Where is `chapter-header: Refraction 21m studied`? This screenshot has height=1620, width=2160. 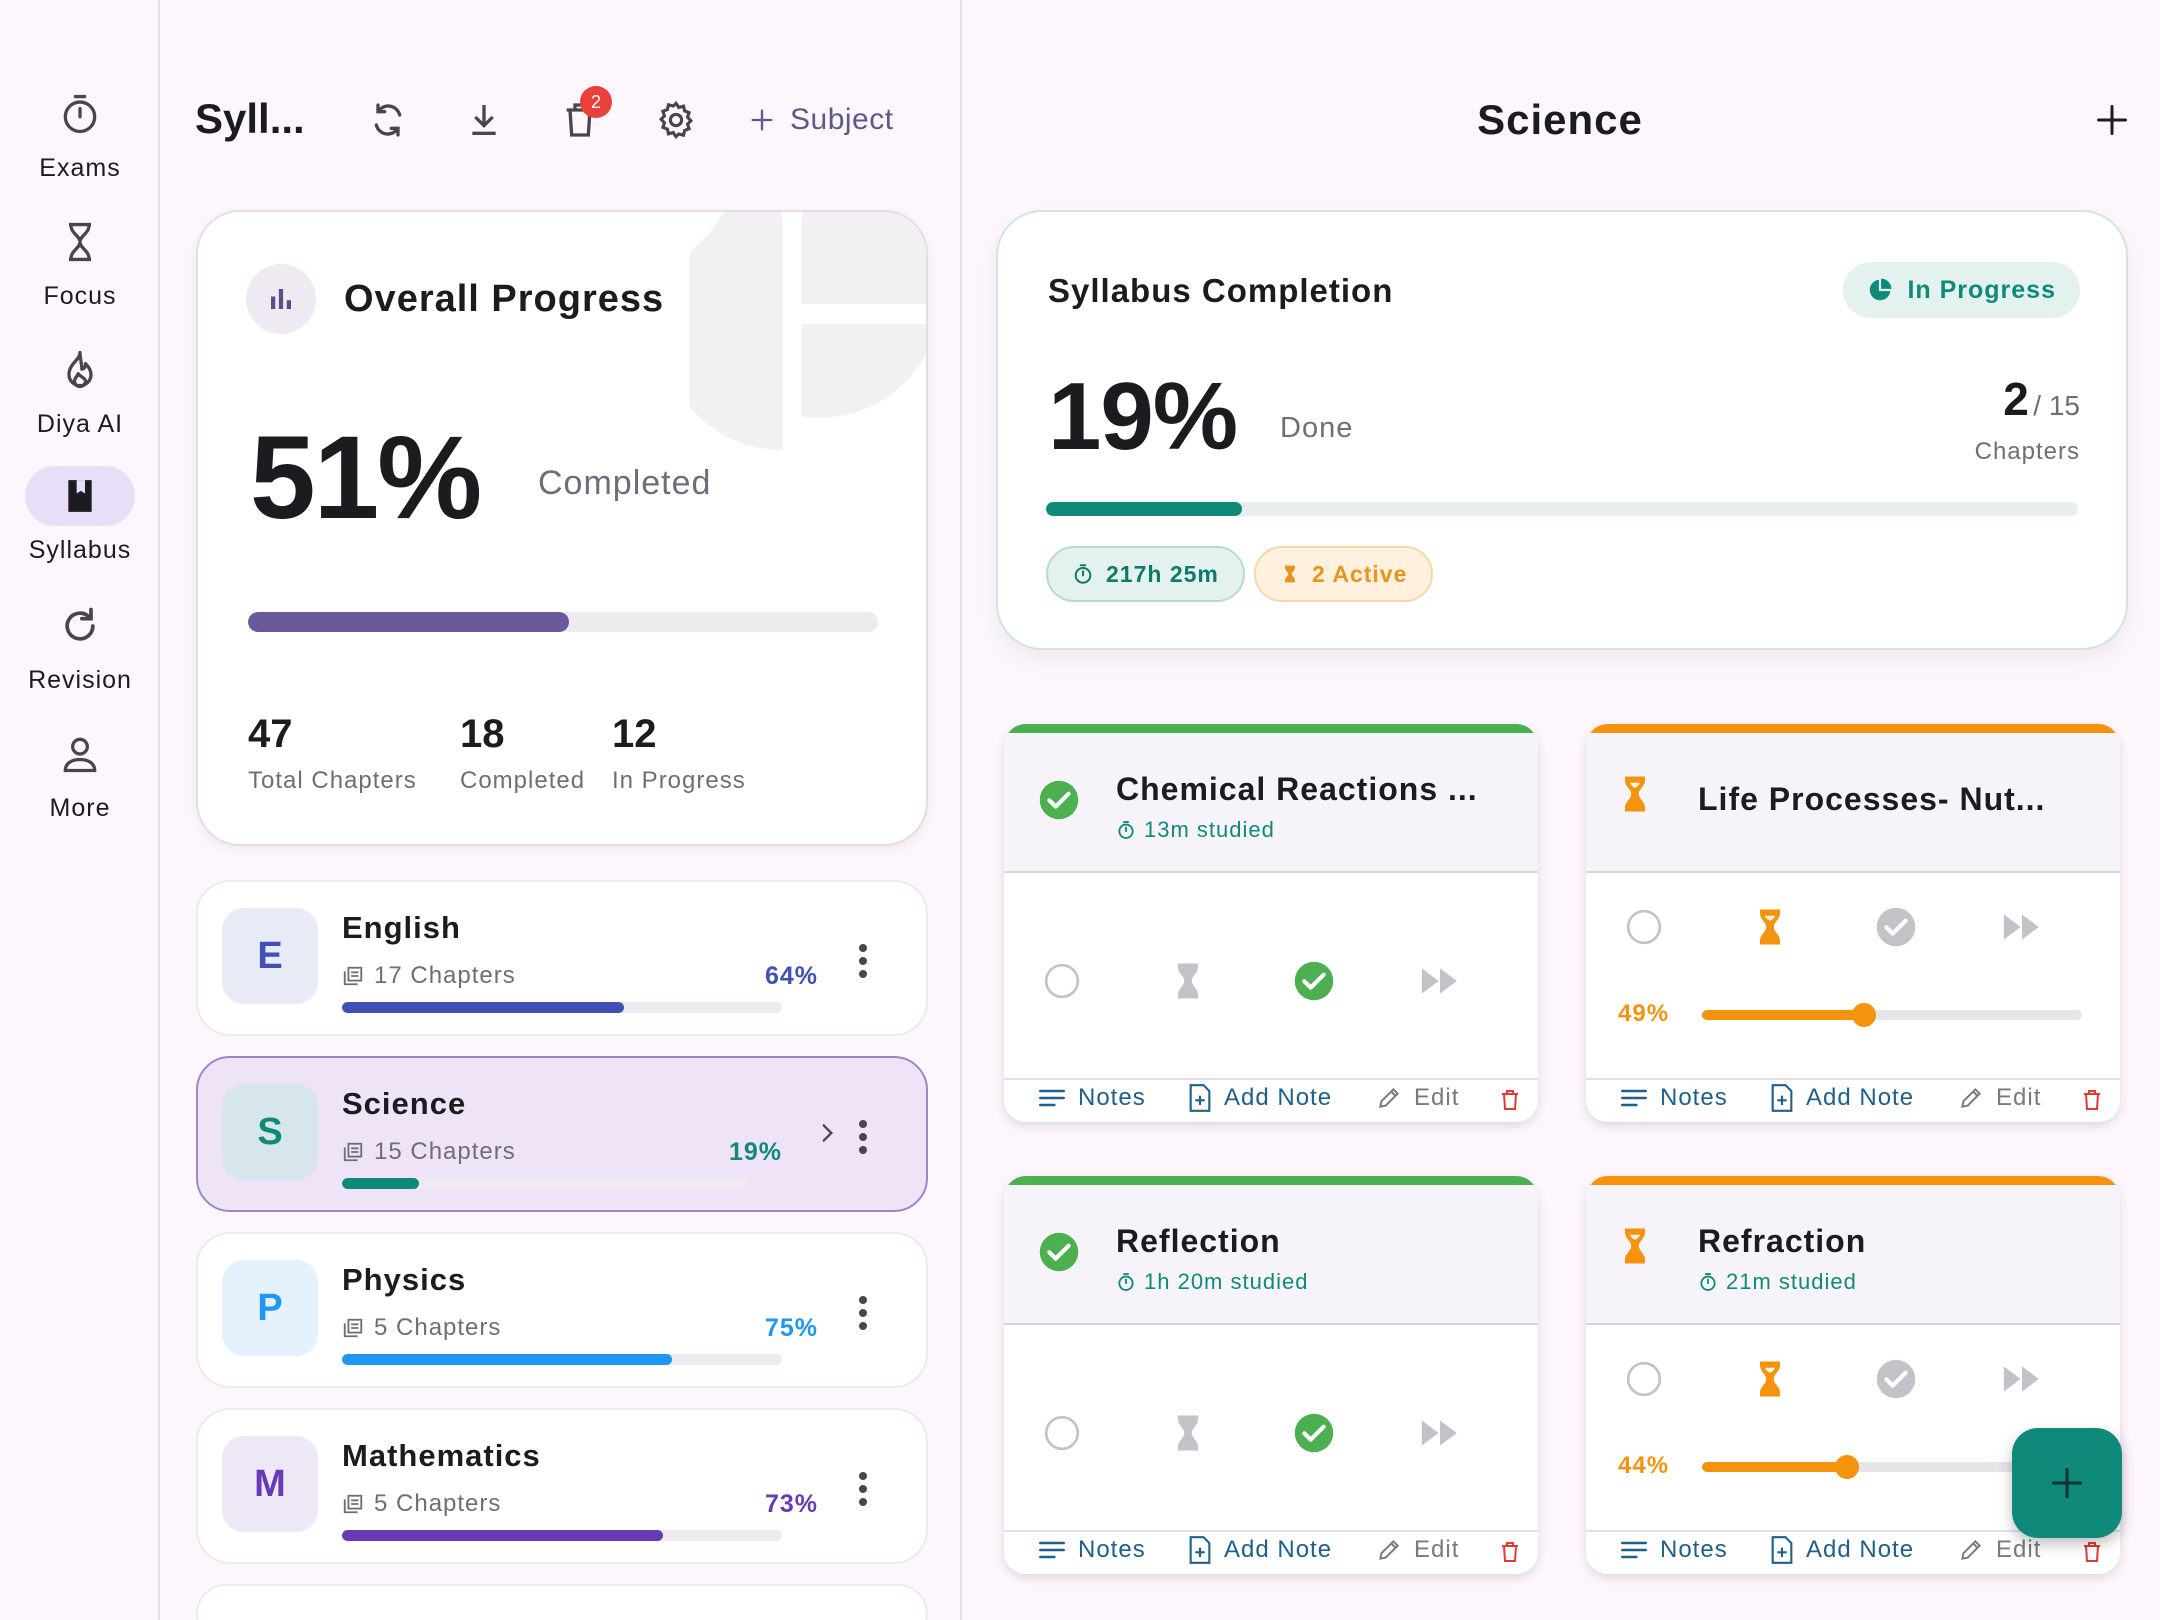 chapter-header: Refraction 21m studied is located at coordinates (1853, 1255).